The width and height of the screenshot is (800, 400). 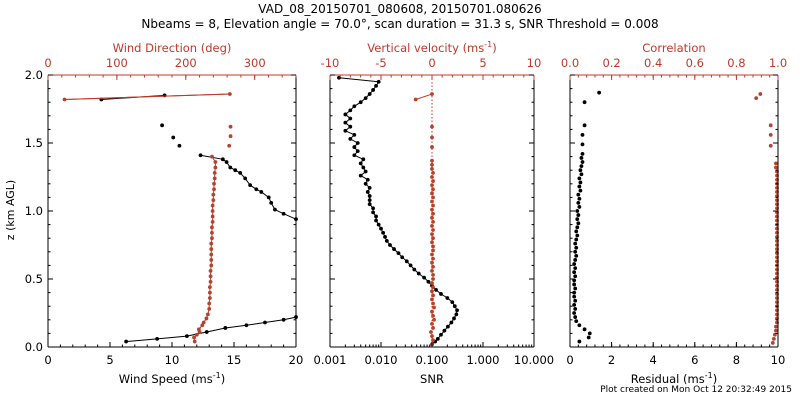 What do you see at coordinates (611, 360) in the screenshot?
I see `bottom-tick-label: 2` at bounding box center [611, 360].